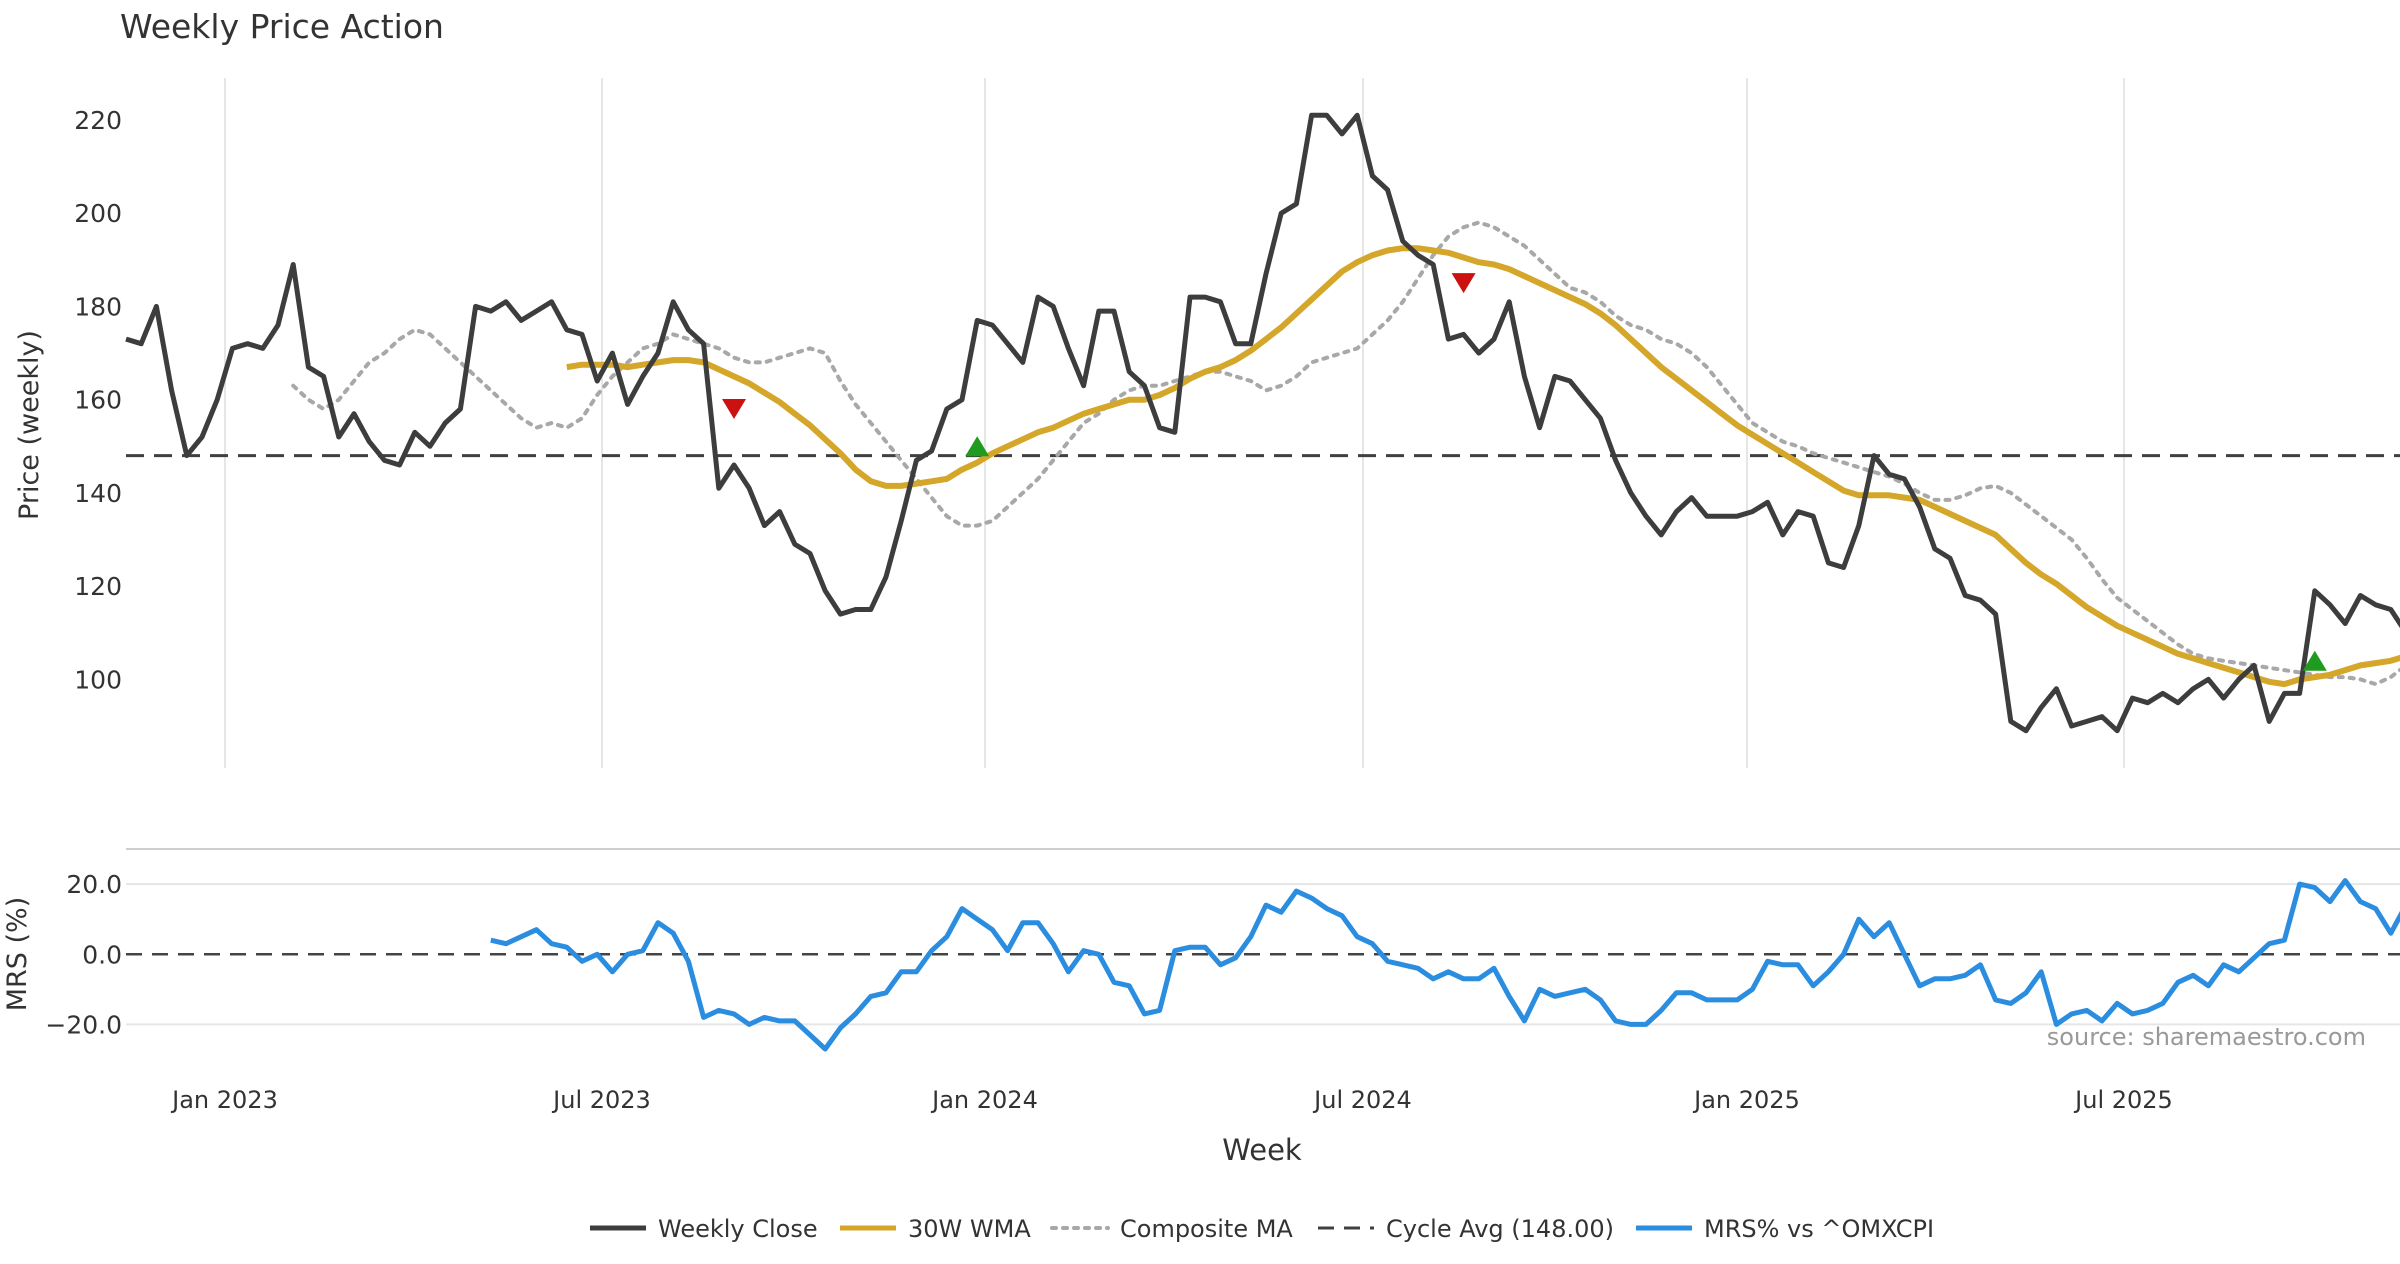 The image size is (2400, 1264). What do you see at coordinates (98, 120) in the screenshot?
I see `price-y-tick-label: 220` at bounding box center [98, 120].